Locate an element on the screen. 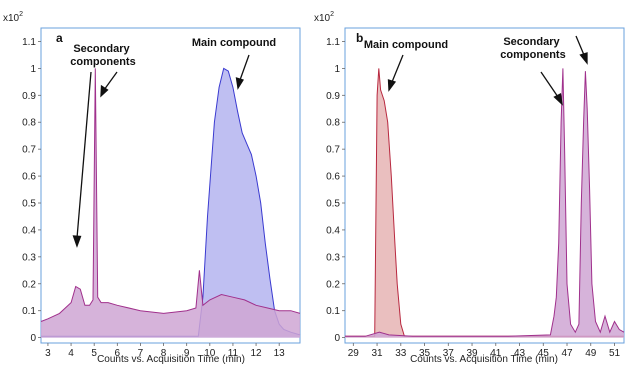 The image size is (628, 369). x-tick-label: 6 is located at coordinates (118, 353).